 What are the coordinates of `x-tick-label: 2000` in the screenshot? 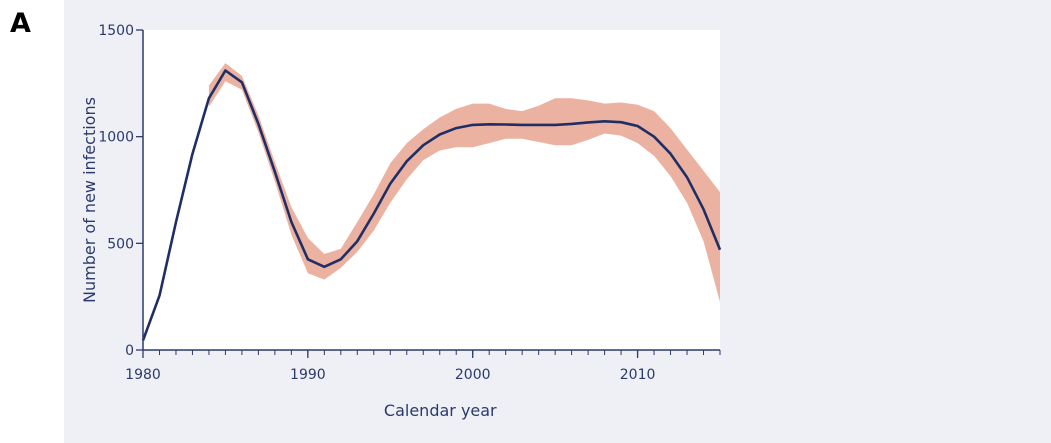 It's located at (473, 375).